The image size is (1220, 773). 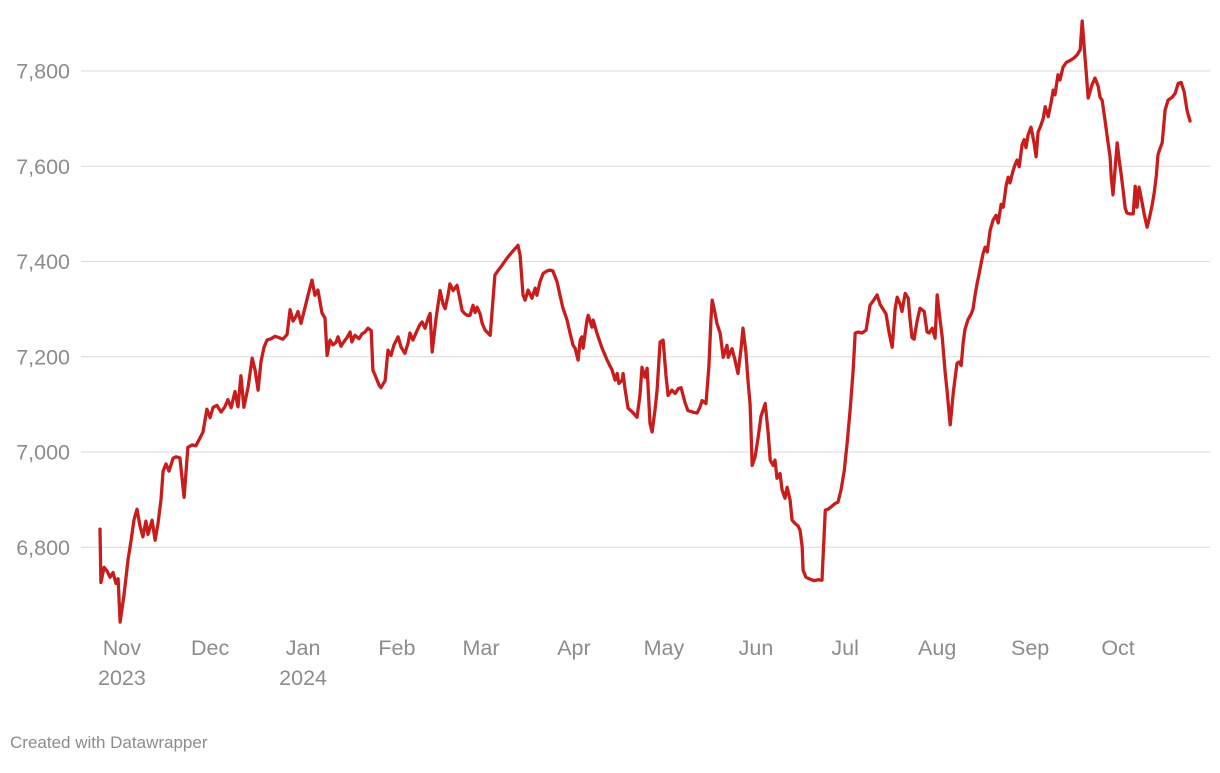 What do you see at coordinates (43, 453) in the screenshot?
I see `y-tick-label: 7,000` at bounding box center [43, 453].